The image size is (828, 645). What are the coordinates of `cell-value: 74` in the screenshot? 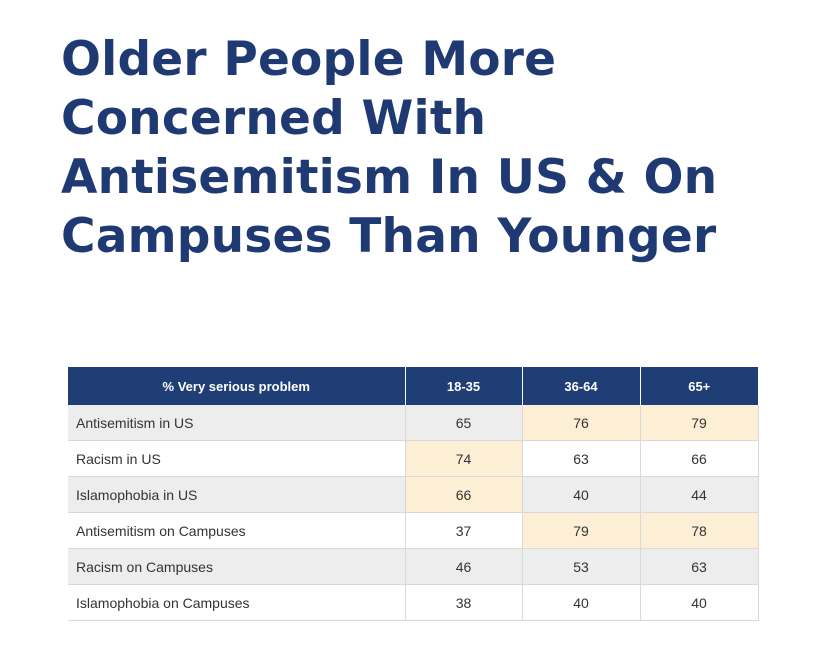 It's located at (464, 458).